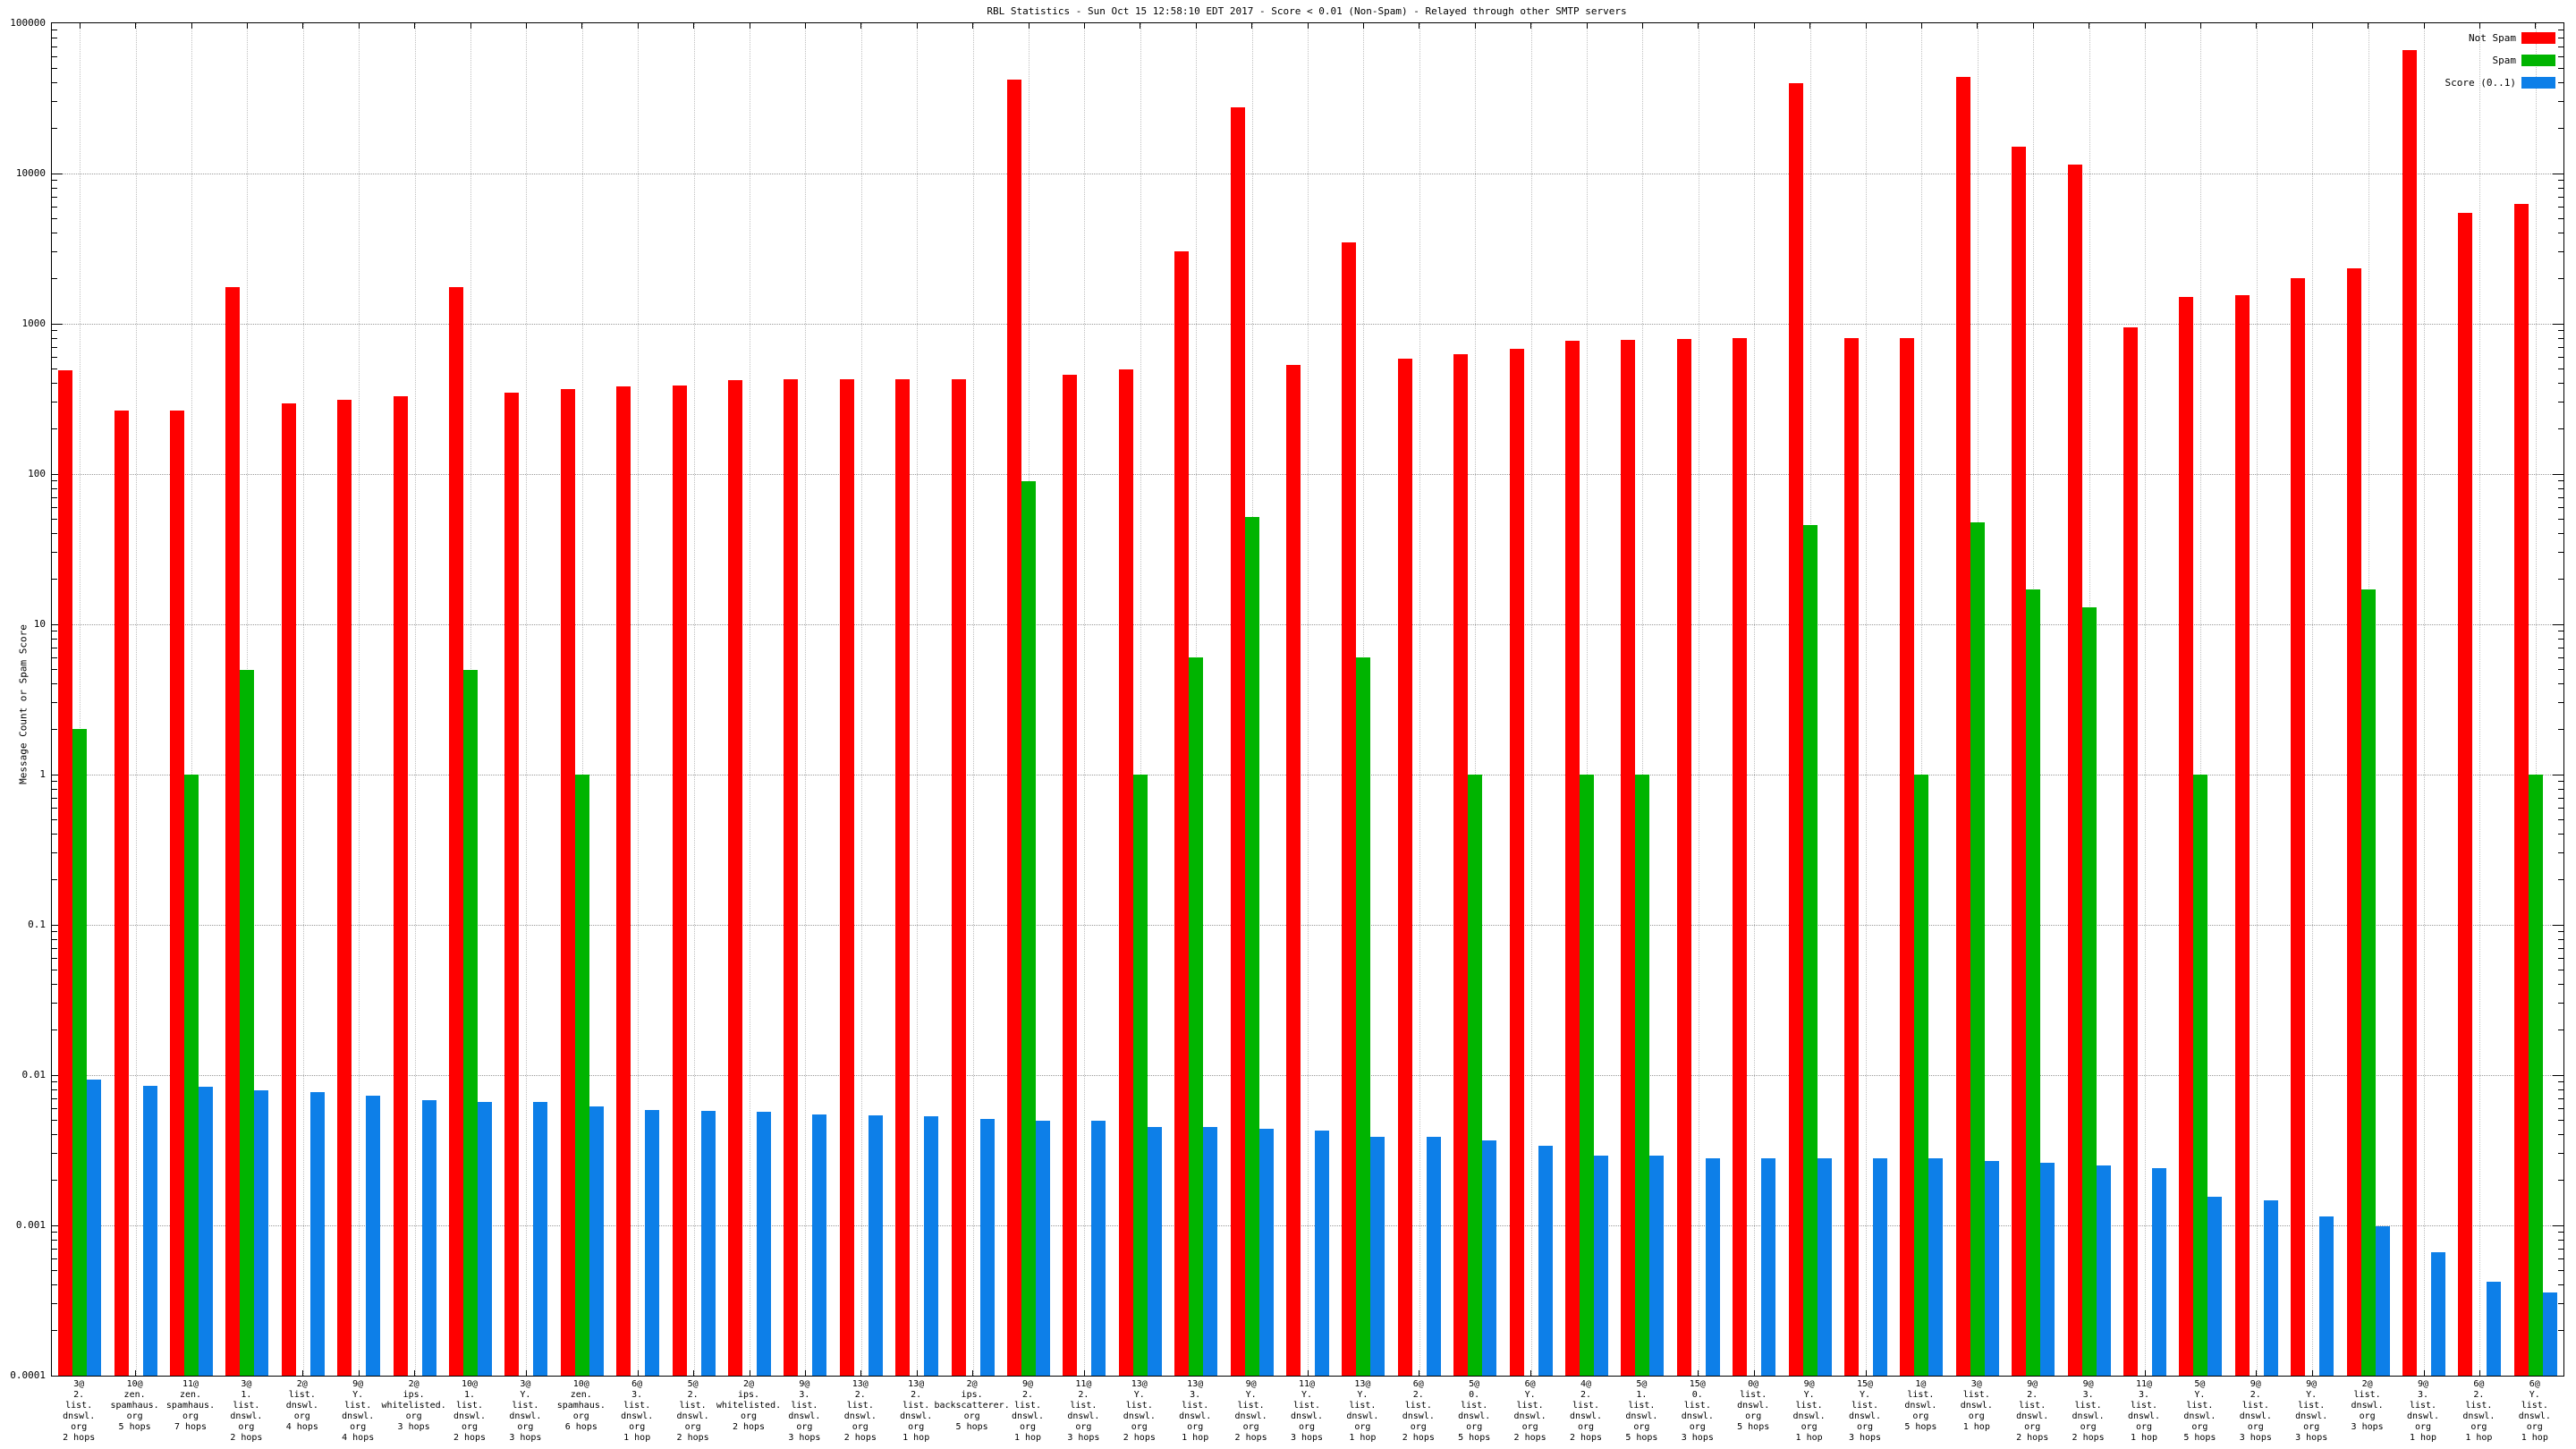 Image resolution: width=2576 pixels, height=1449 pixels. I want to click on legend-item-score: Score (0..1), so click(2500, 81).